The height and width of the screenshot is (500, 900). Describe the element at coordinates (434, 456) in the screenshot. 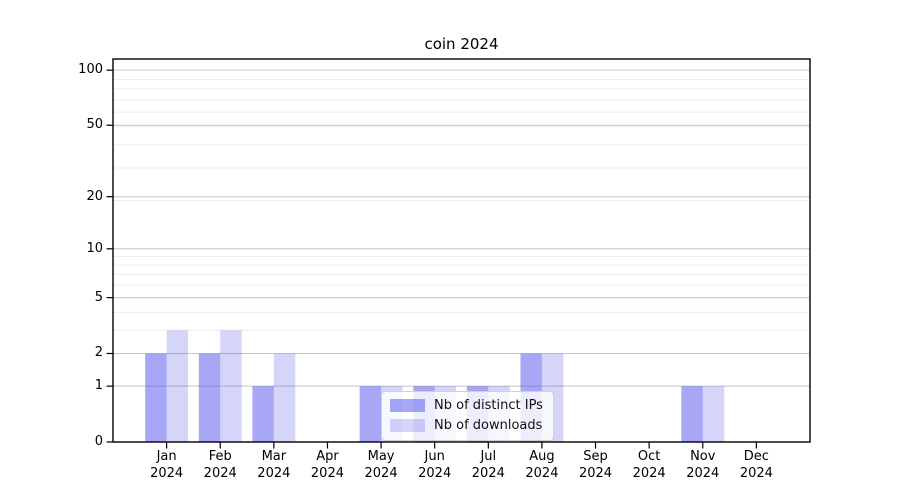

I see `x-tick-month: Jun` at that location.